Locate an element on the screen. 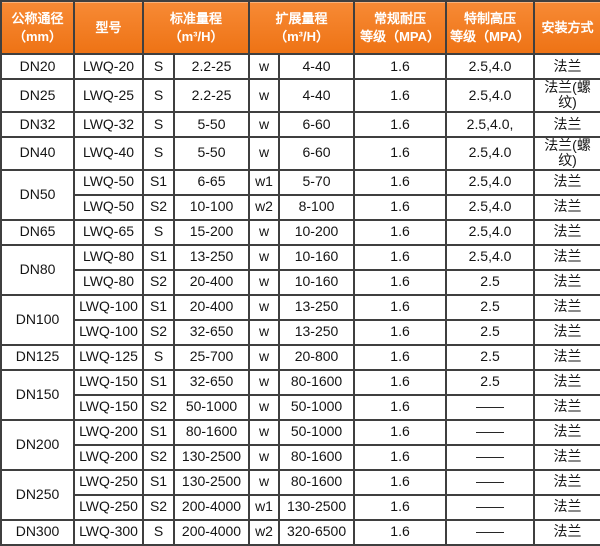  col-header-installation: 安装方式 is located at coordinates (566, 27).